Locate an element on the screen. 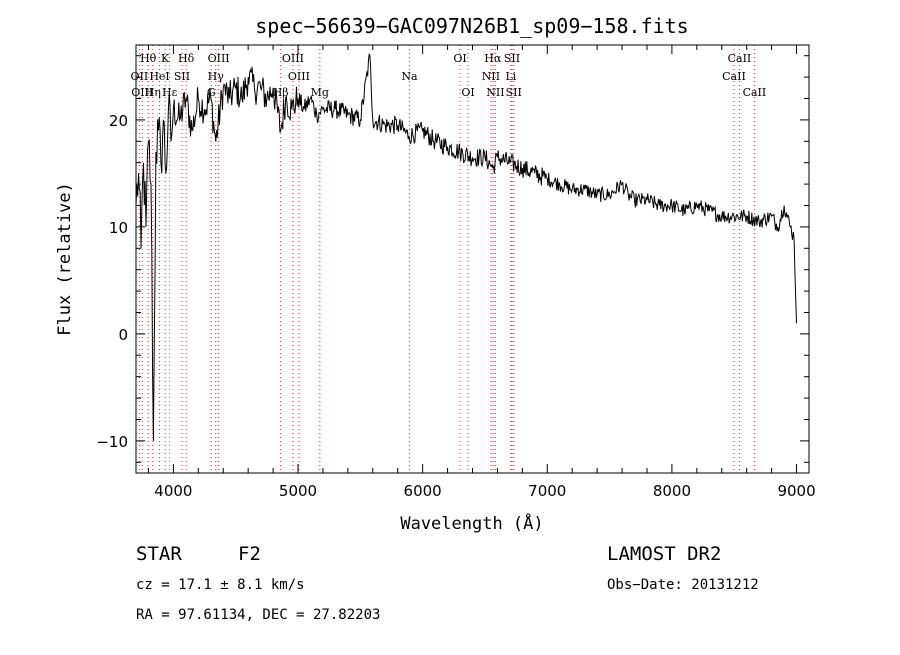  spectral-line-label: Hη is located at coordinates (153, 92).